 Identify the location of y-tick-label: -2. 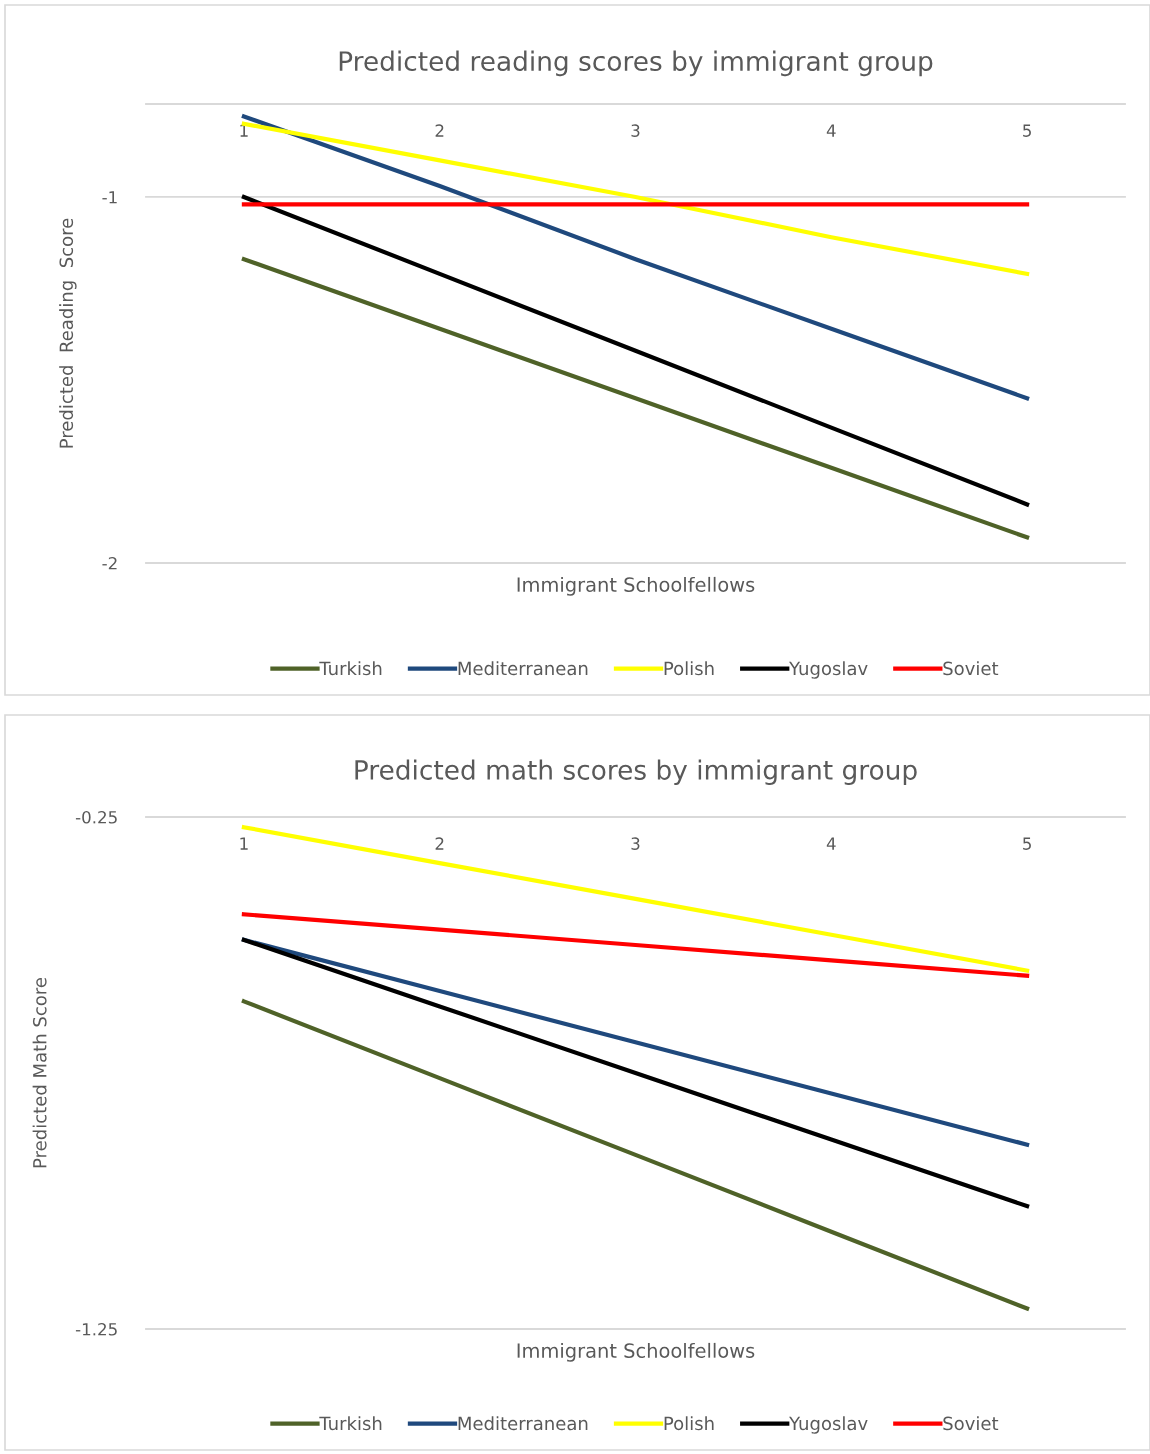
(109, 563).